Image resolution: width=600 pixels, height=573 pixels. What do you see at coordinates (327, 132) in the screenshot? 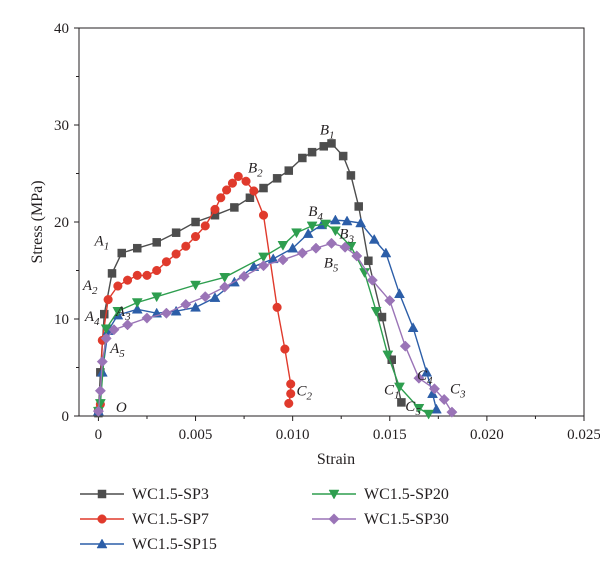
I see `point-label-b1: B1` at bounding box center [327, 132].